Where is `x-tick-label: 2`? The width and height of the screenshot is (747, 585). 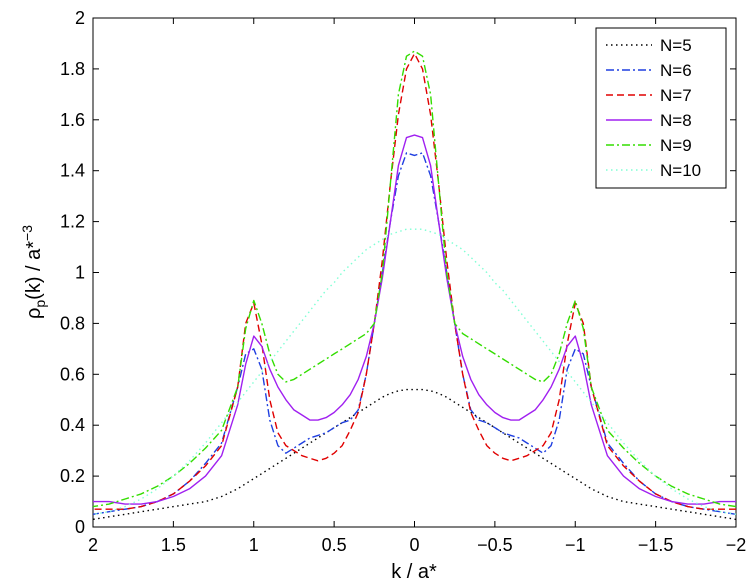 x-tick-label: 2 is located at coordinates (93, 545).